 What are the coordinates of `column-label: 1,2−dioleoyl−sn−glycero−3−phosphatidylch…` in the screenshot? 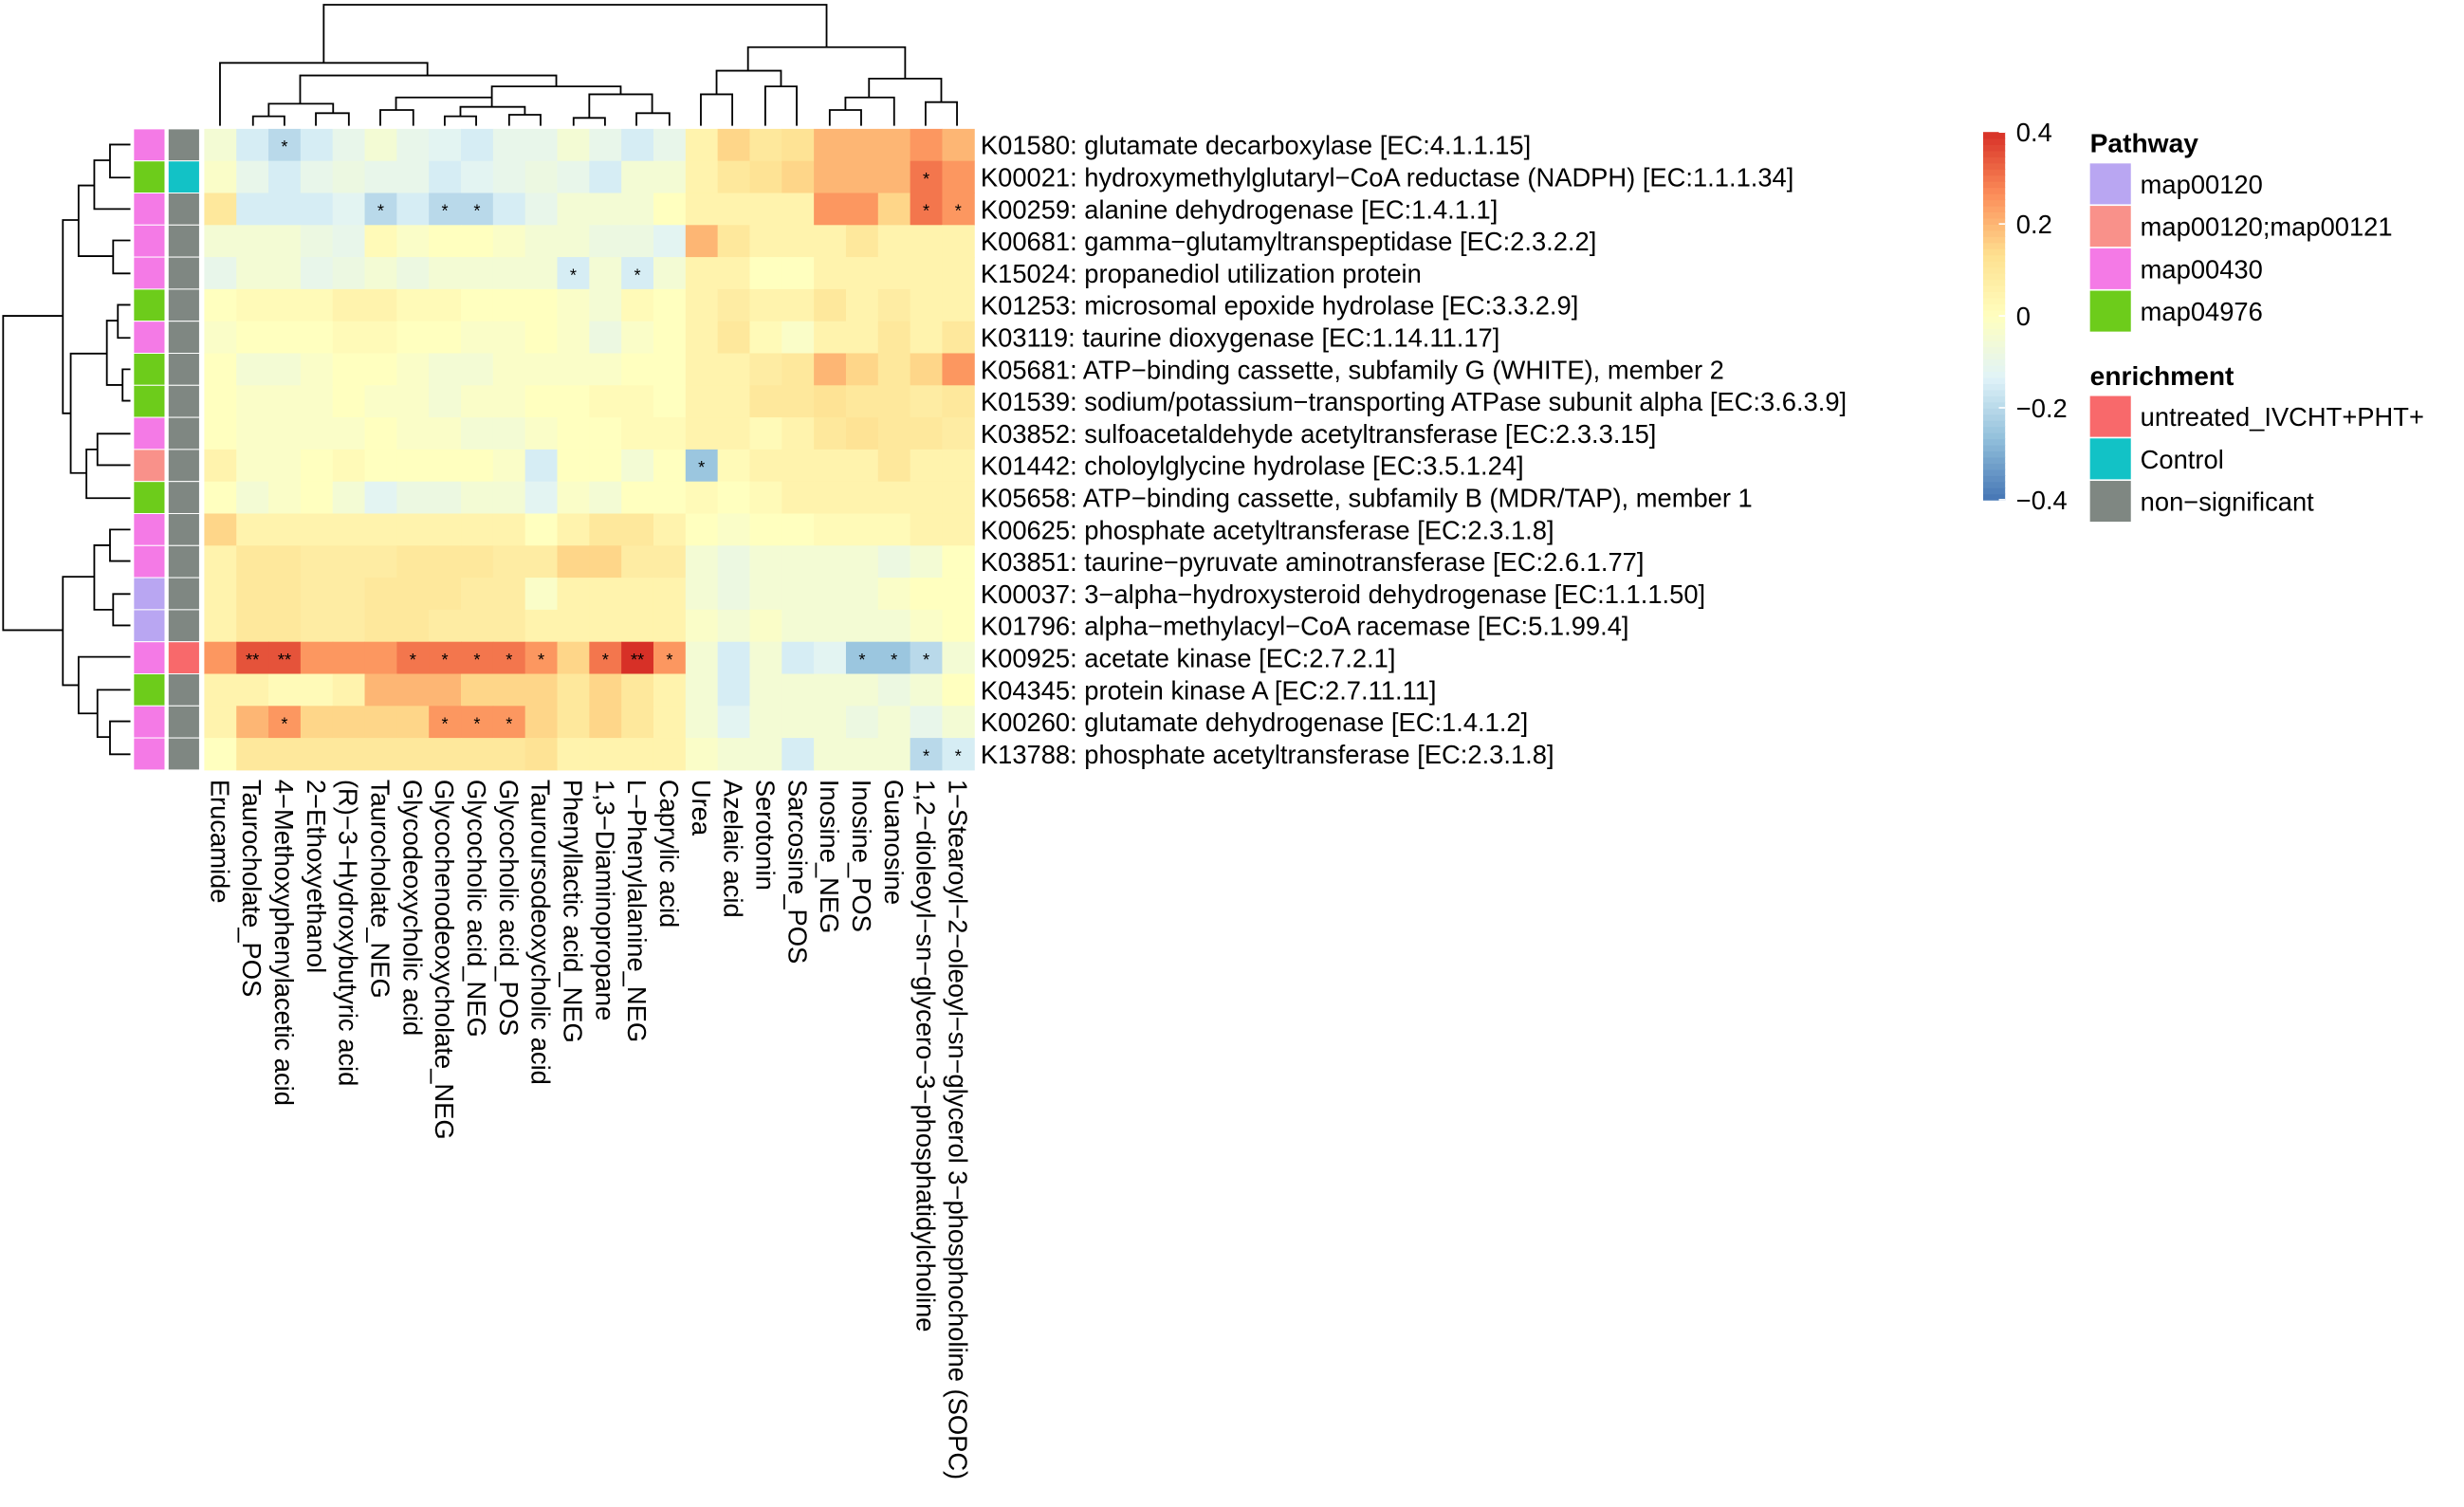 It's located at (926, 1056).